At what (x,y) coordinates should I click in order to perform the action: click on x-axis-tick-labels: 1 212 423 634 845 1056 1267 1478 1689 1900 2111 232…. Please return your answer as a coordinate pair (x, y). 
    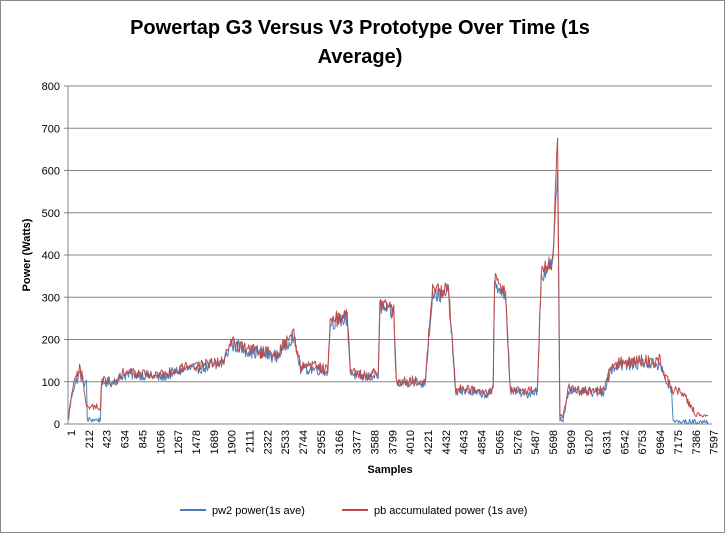
    Looking at the image, I should click on (393, 442).